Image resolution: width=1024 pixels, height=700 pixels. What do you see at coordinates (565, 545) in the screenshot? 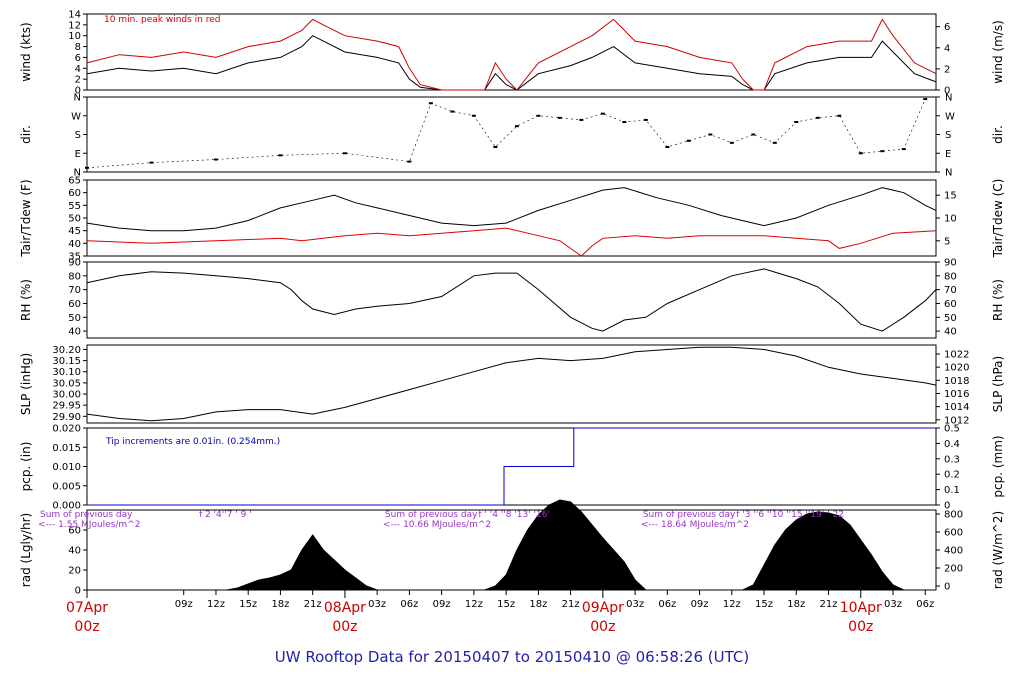
I see `series-area-rad` at bounding box center [565, 545].